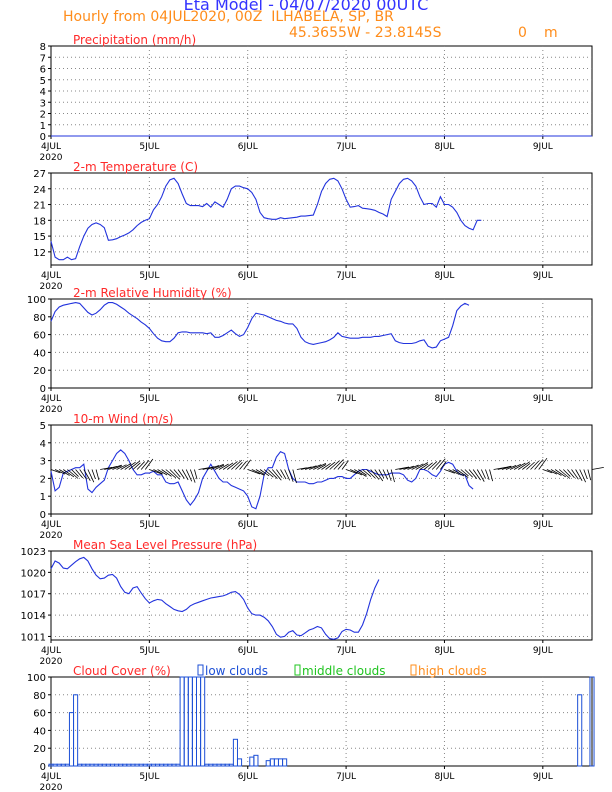  What do you see at coordinates (236, 671) in the screenshot?
I see `legend-low-clouds: low clouds` at bounding box center [236, 671].